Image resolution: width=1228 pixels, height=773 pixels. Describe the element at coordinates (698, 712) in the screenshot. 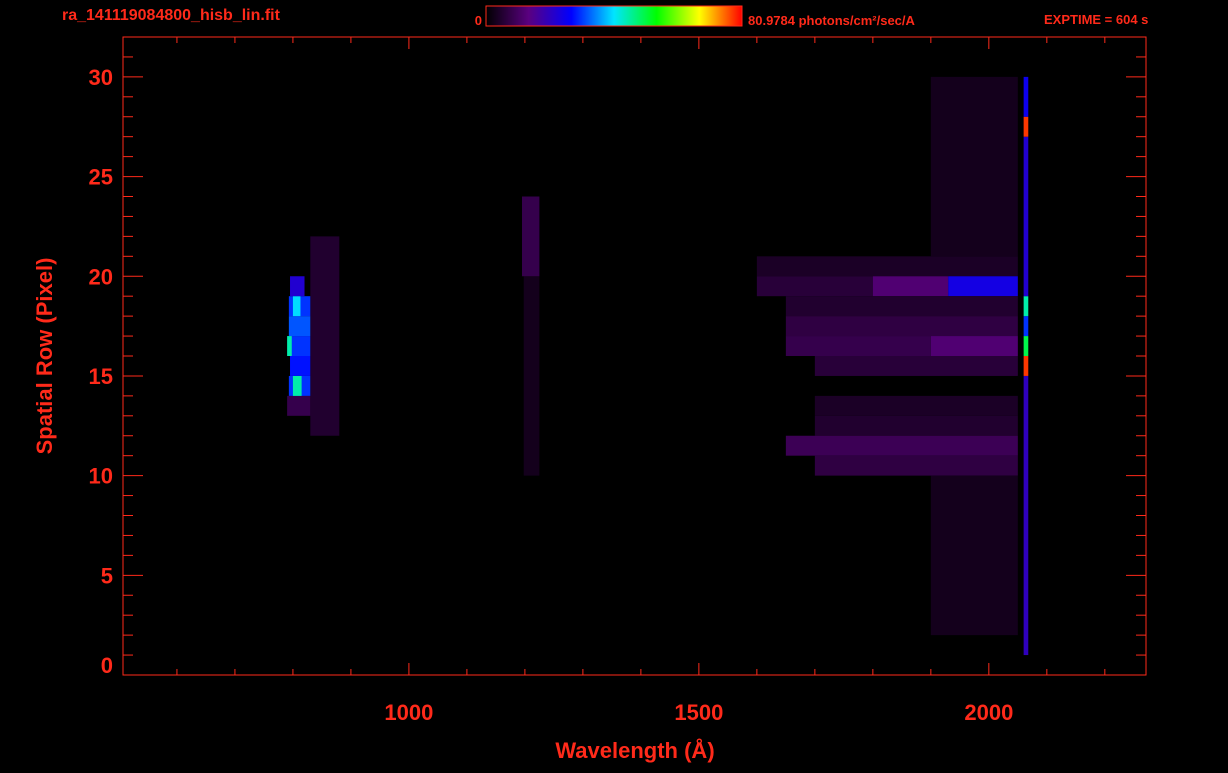

I see `x-tick-label: 1500` at that location.